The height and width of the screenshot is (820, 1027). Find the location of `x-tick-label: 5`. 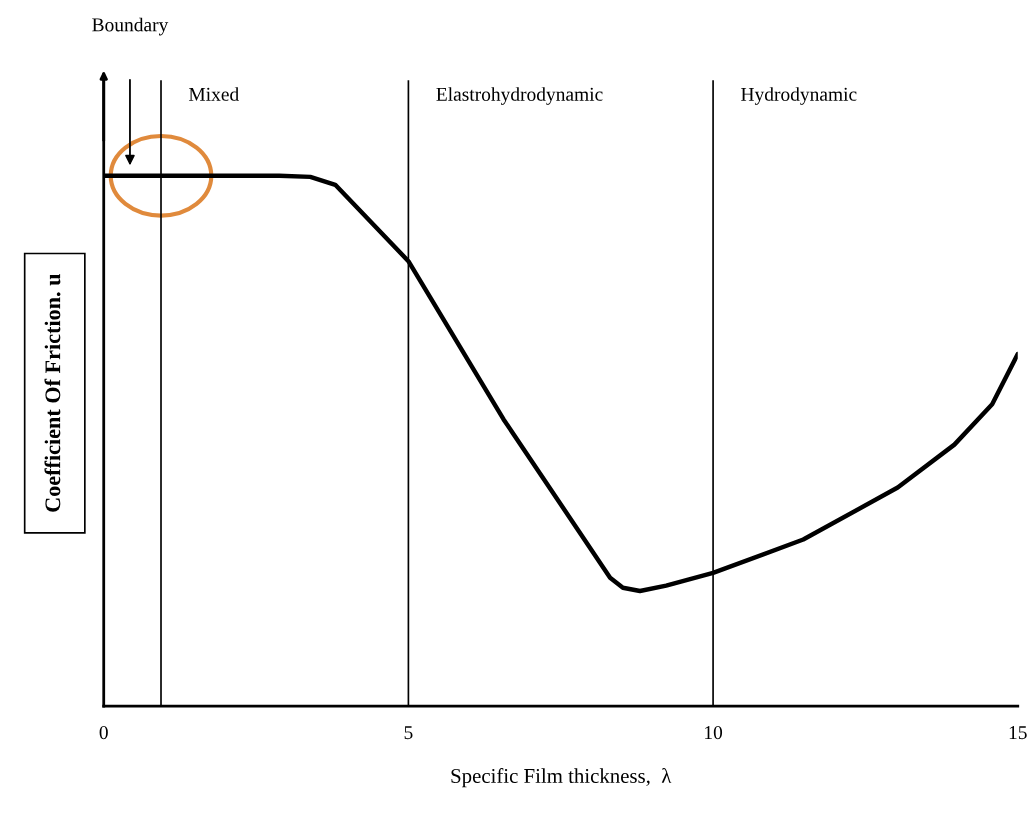

x-tick-label: 5 is located at coordinates (408, 733).